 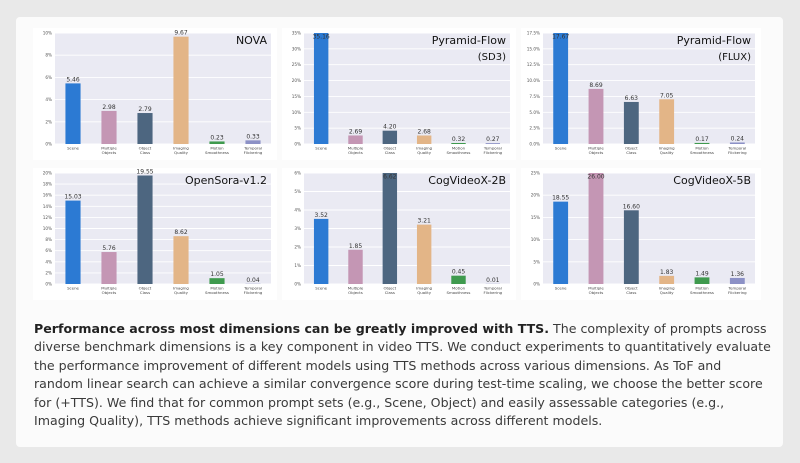 What do you see at coordinates (424, 132) in the screenshot?
I see `data-label: 2.68` at bounding box center [424, 132].